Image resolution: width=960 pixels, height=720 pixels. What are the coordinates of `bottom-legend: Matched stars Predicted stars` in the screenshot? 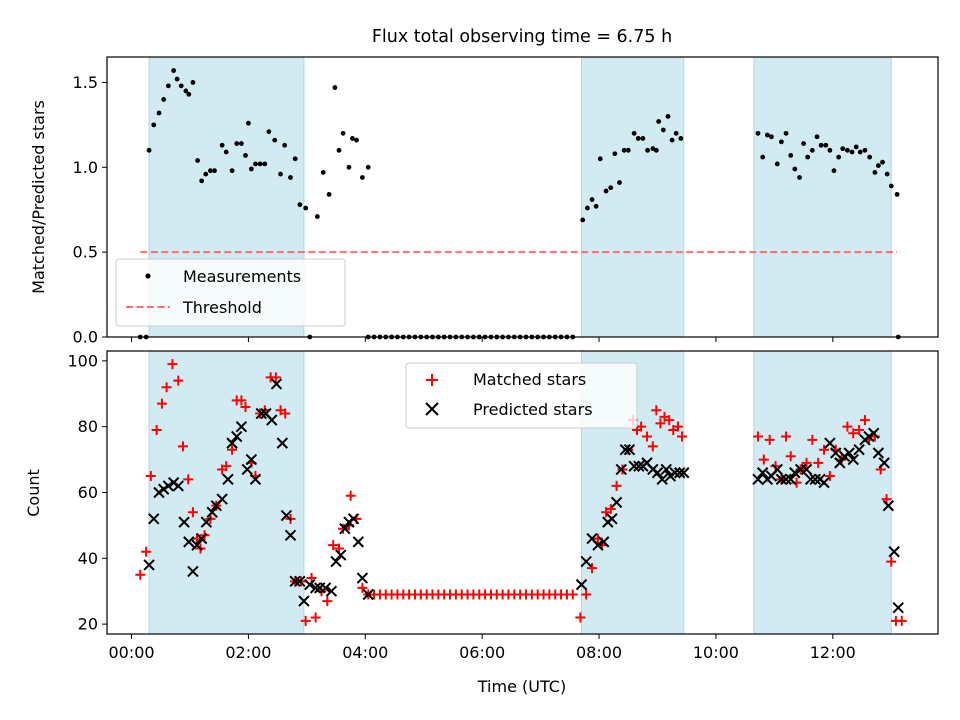 It's located at (521, 395).